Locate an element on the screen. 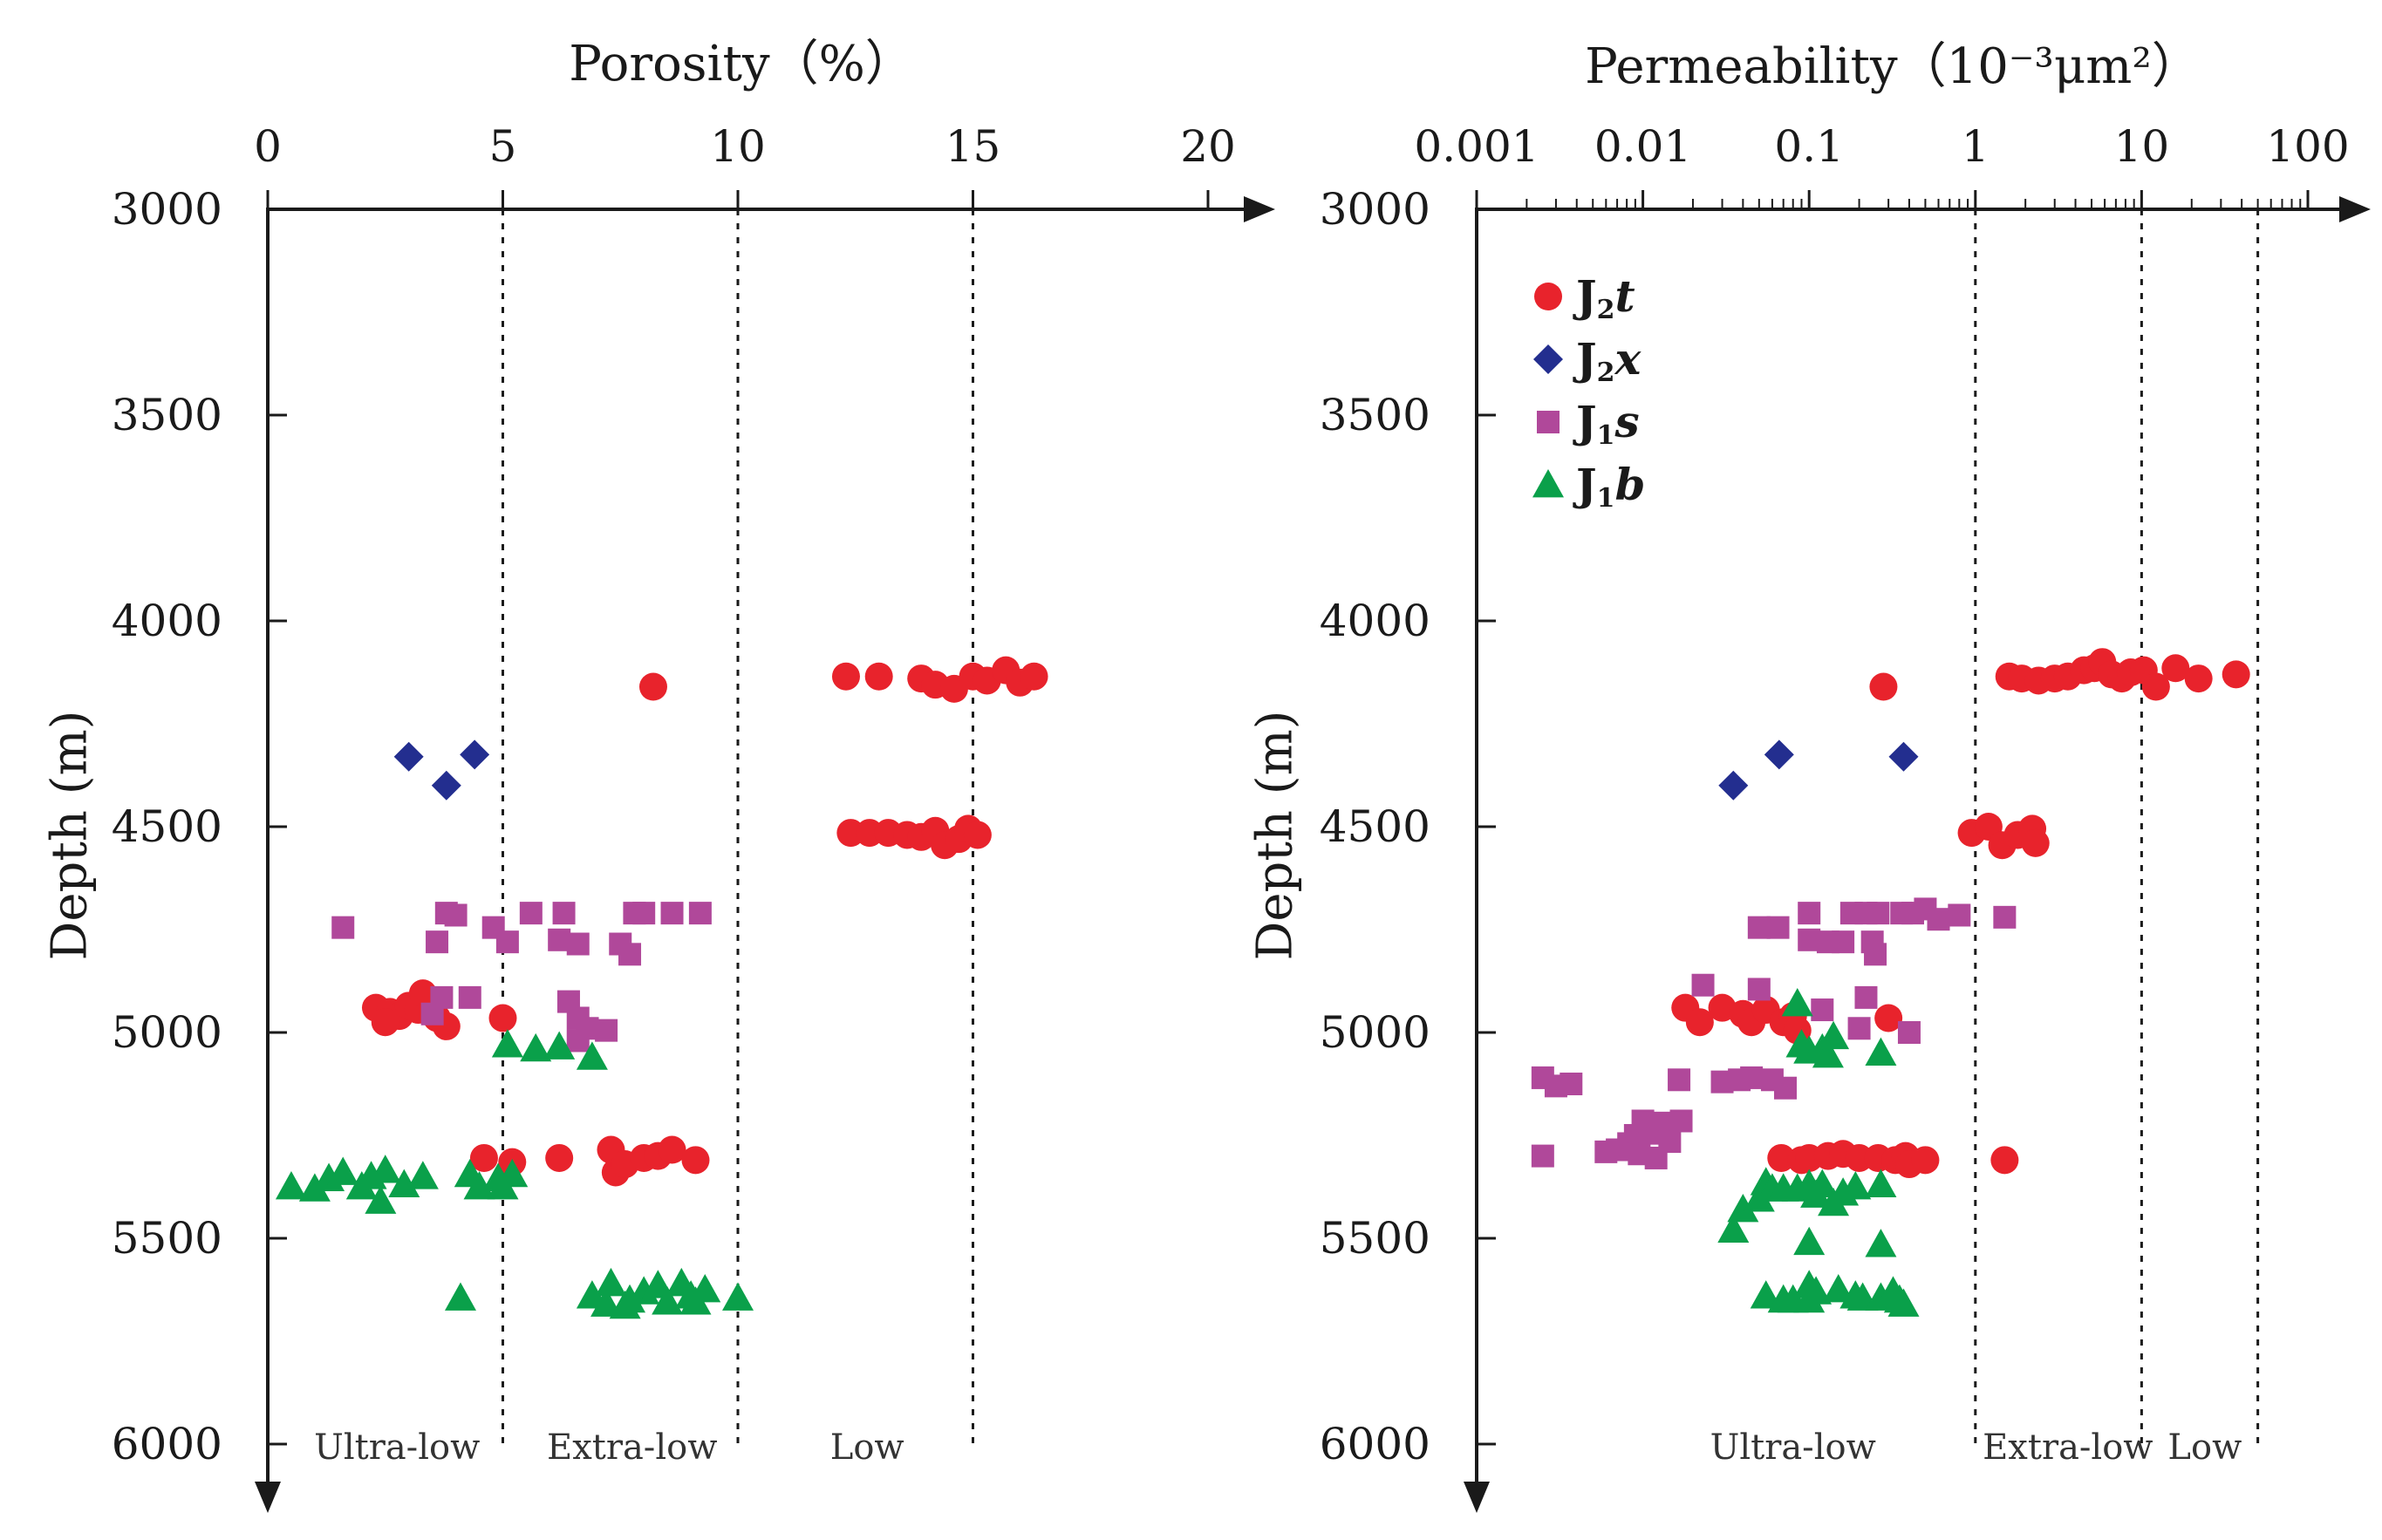  permeability-x-tick-label: 0.01 is located at coordinates (1643, 147).